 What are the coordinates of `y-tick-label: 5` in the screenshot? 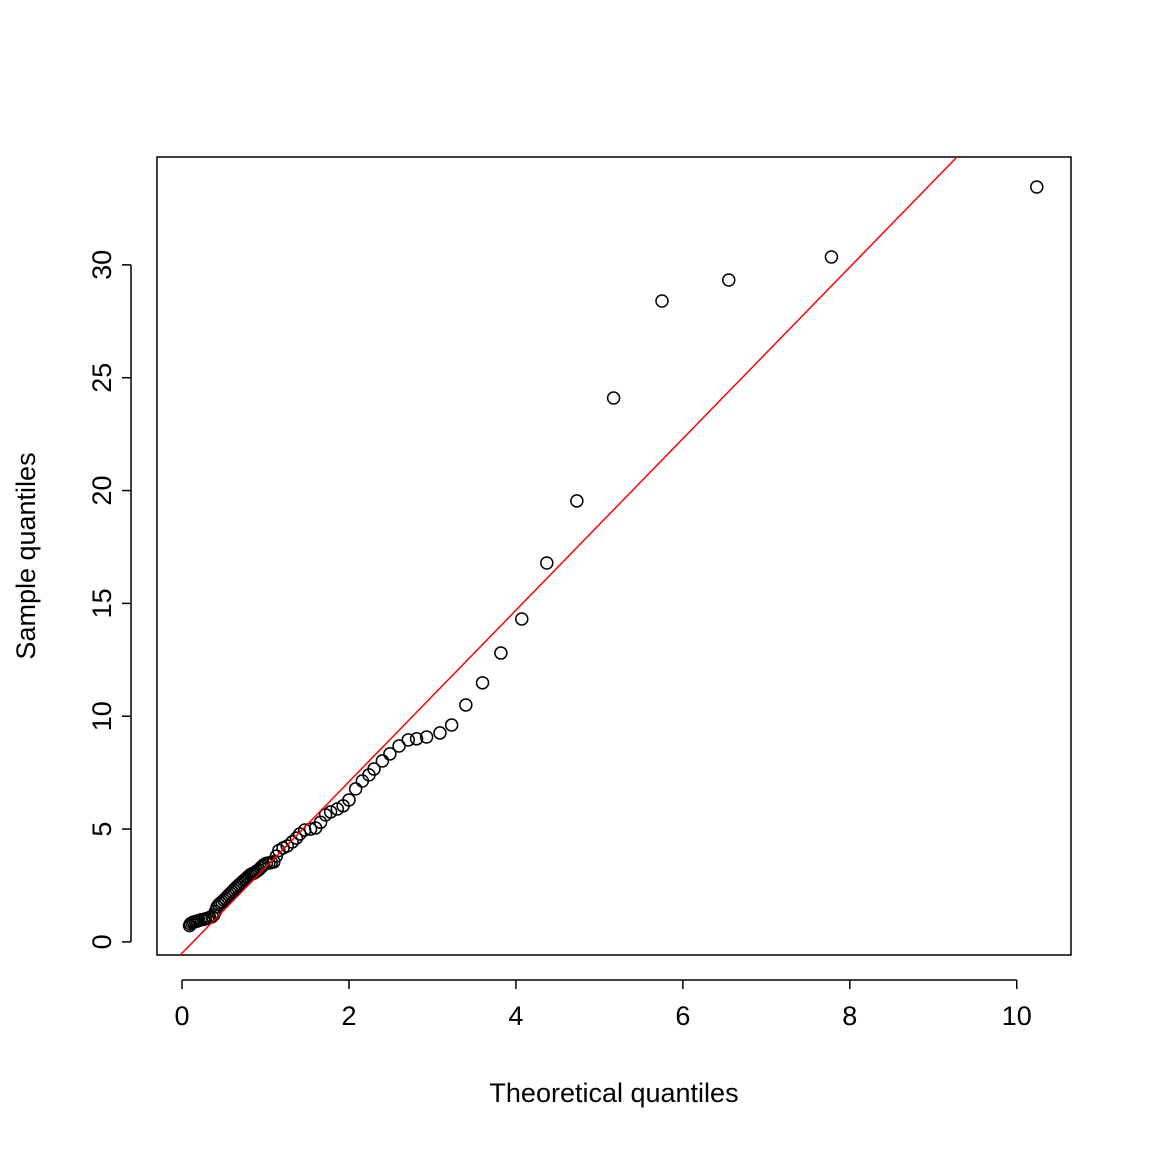 It's located at (102, 829).